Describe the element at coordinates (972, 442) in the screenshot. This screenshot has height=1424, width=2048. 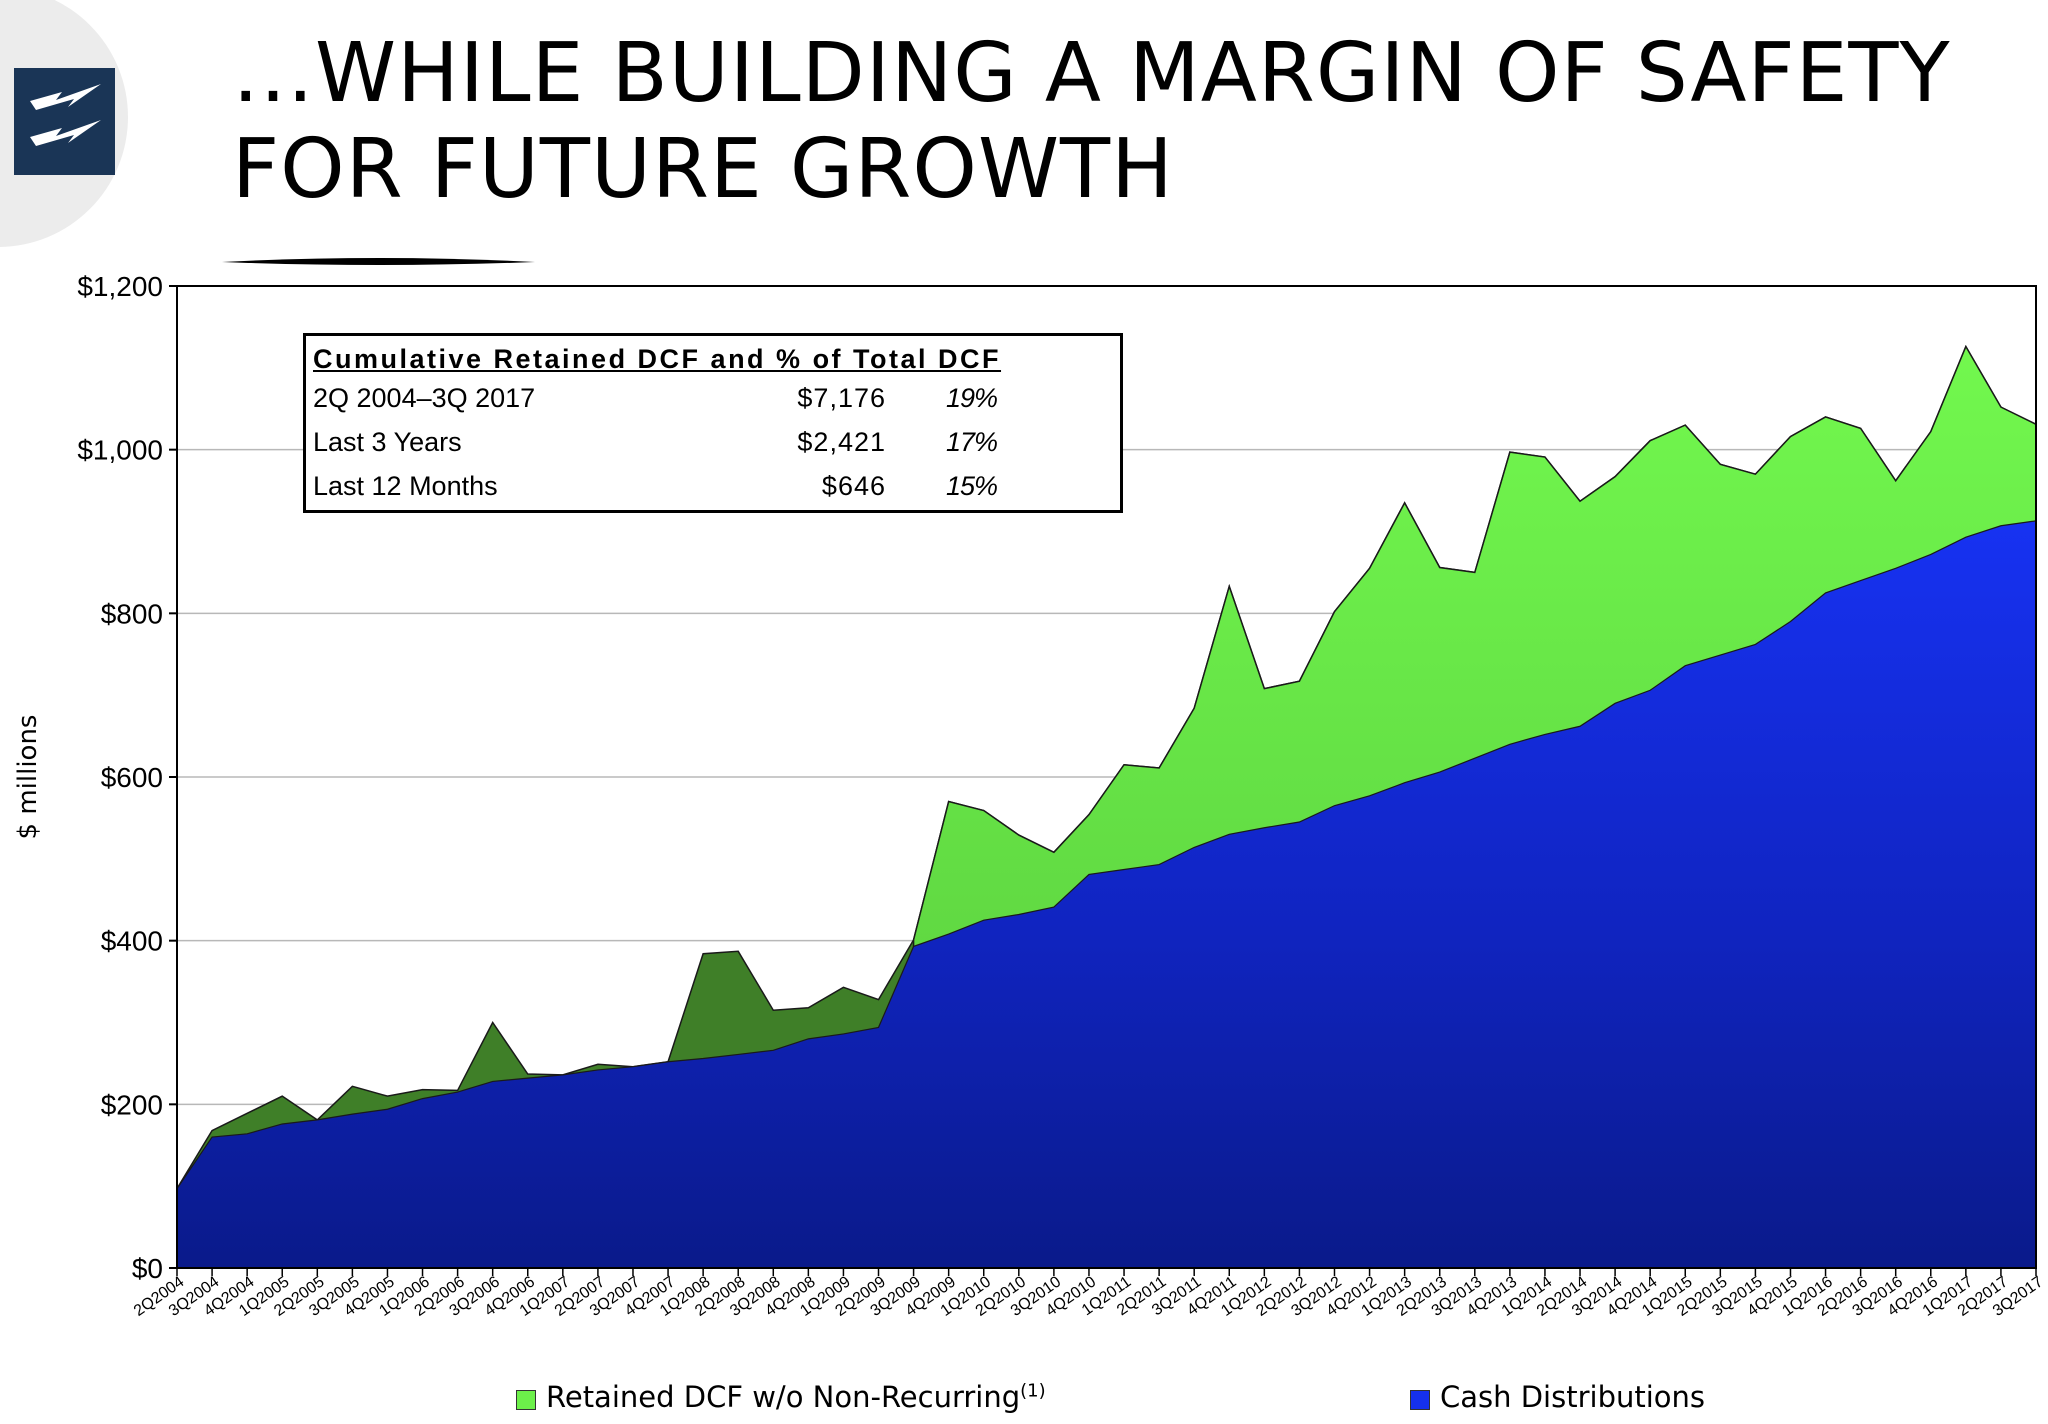
I see `row-percent: 17%` at that location.